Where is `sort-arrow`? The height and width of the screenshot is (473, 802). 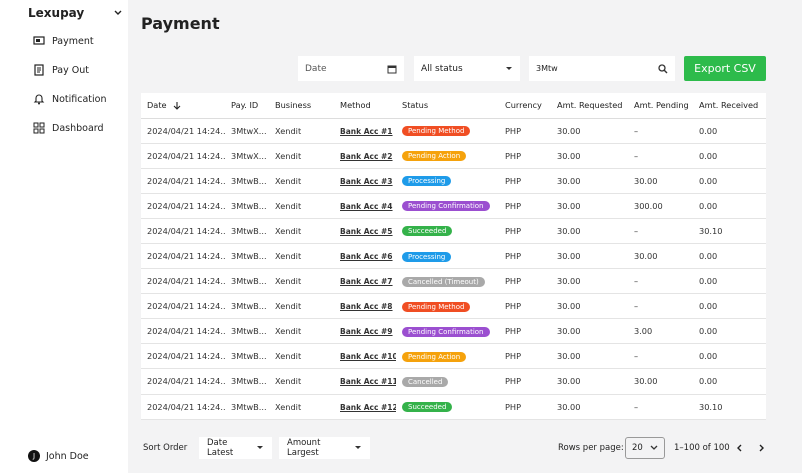 sort-arrow is located at coordinates (176, 106).